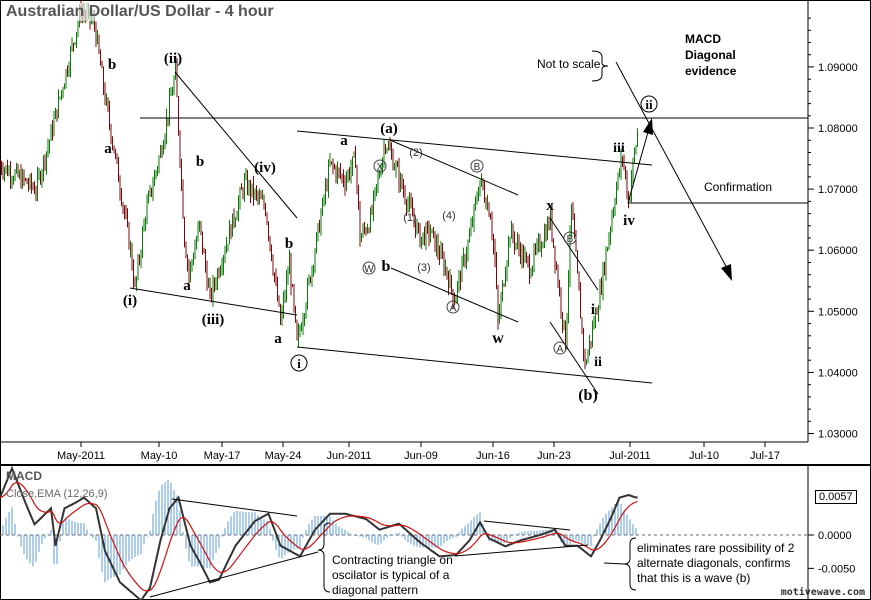 The height and width of the screenshot is (600, 871). What do you see at coordinates (421, 456) in the screenshot?
I see `time-tick-label: Jun-09` at bounding box center [421, 456].